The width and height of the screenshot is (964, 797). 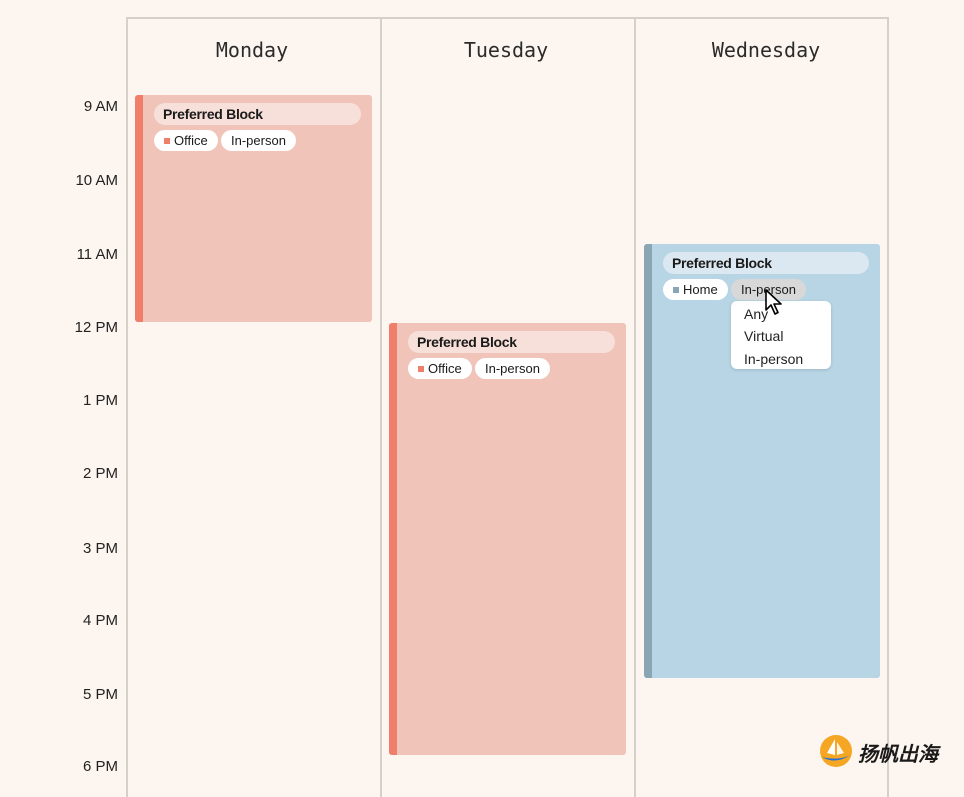 What do you see at coordinates (100, 548) in the screenshot?
I see `time-label: 3 PM` at bounding box center [100, 548].